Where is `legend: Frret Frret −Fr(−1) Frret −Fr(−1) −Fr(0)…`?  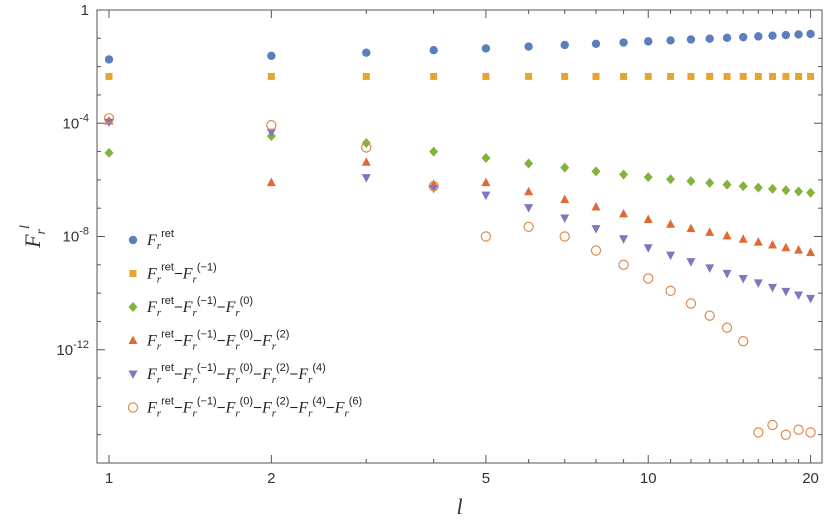 legend: Frret Frret −Fr(−1) Frret −Fr(−1) −Fr(0)… is located at coordinates (244, 324).